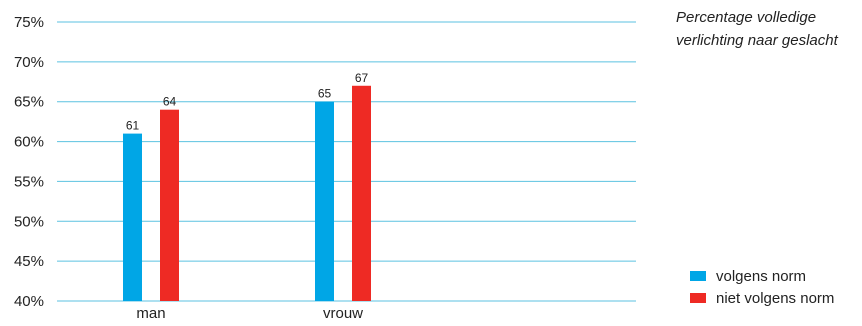  What do you see at coordinates (698, 276) in the screenshot?
I see `legend-swatch-volgens-norm` at bounding box center [698, 276].